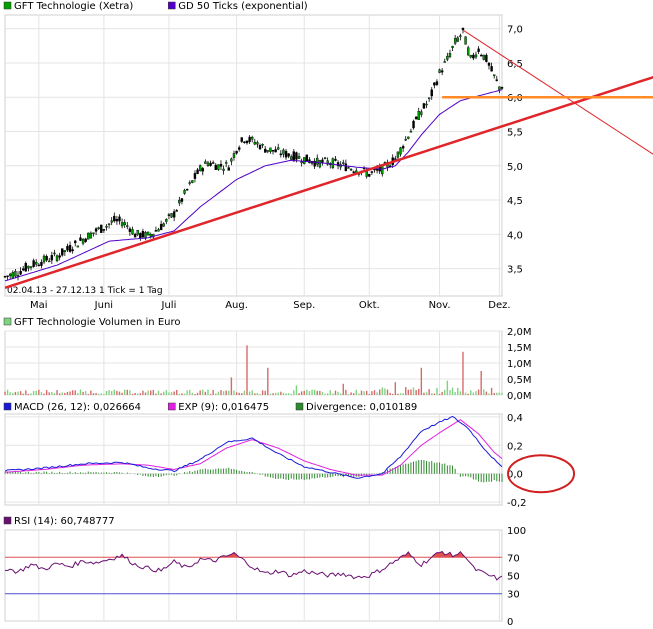  Describe the element at coordinates (557, 92) in the screenshot. I see `trend-line` at that location.